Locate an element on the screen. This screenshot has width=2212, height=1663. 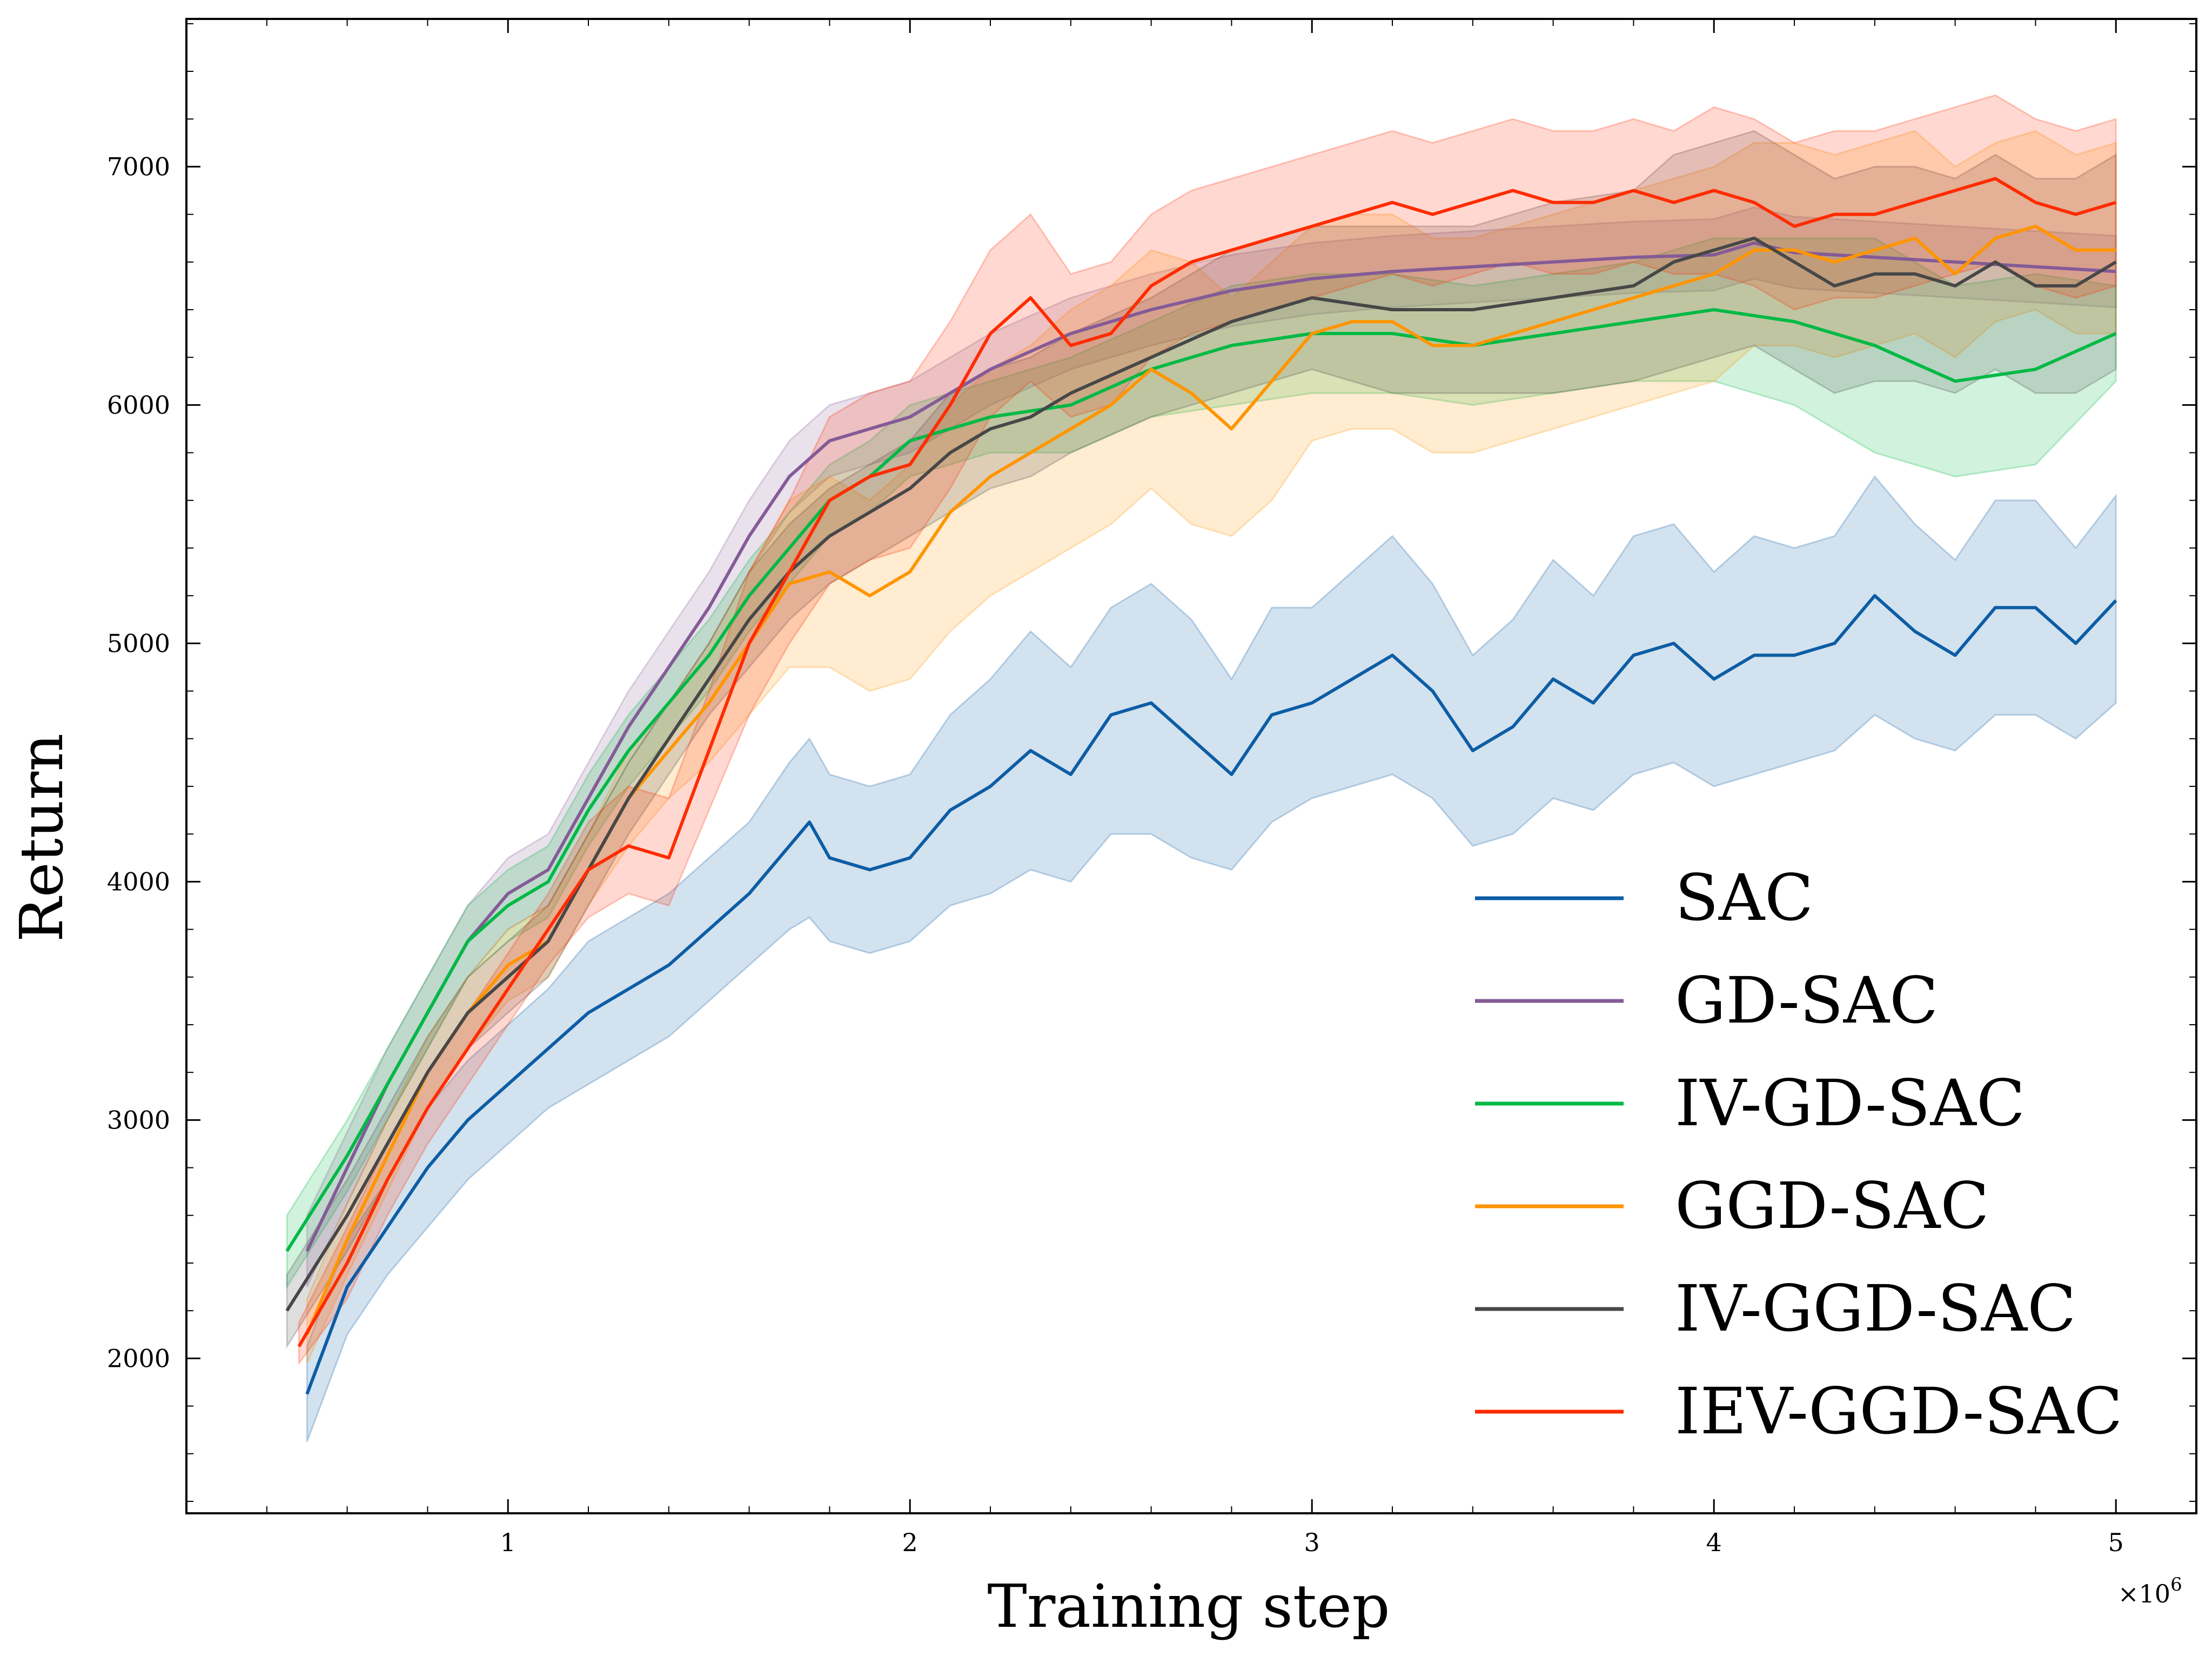
y-axis-label: Return is located at coordinates (42, 837).